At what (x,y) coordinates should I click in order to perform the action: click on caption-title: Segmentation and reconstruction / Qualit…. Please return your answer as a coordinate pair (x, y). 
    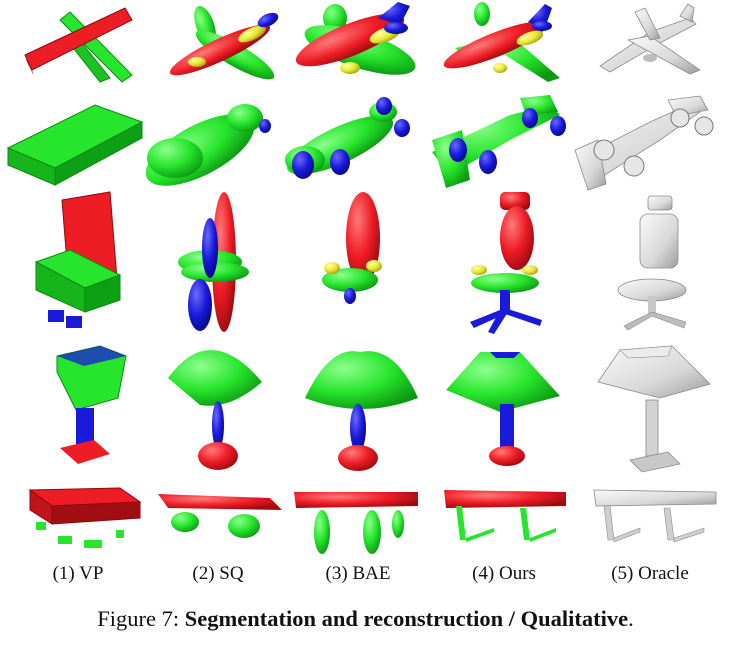
    Looking at the image, I should click on (406, 618).